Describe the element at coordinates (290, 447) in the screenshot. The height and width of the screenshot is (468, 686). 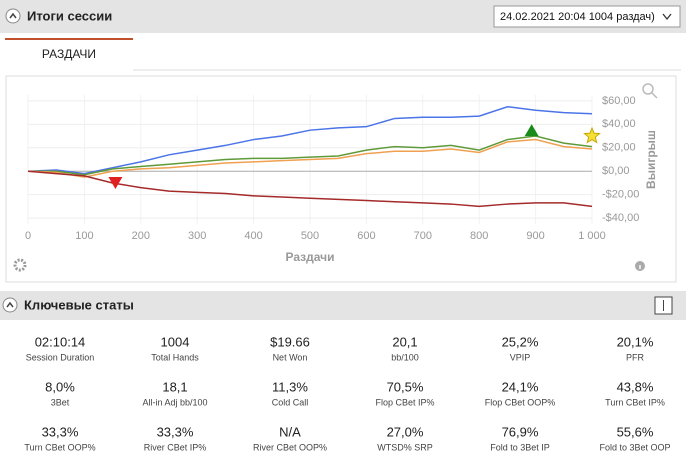
I see `stat-label: River CBet OOP%` at that location.